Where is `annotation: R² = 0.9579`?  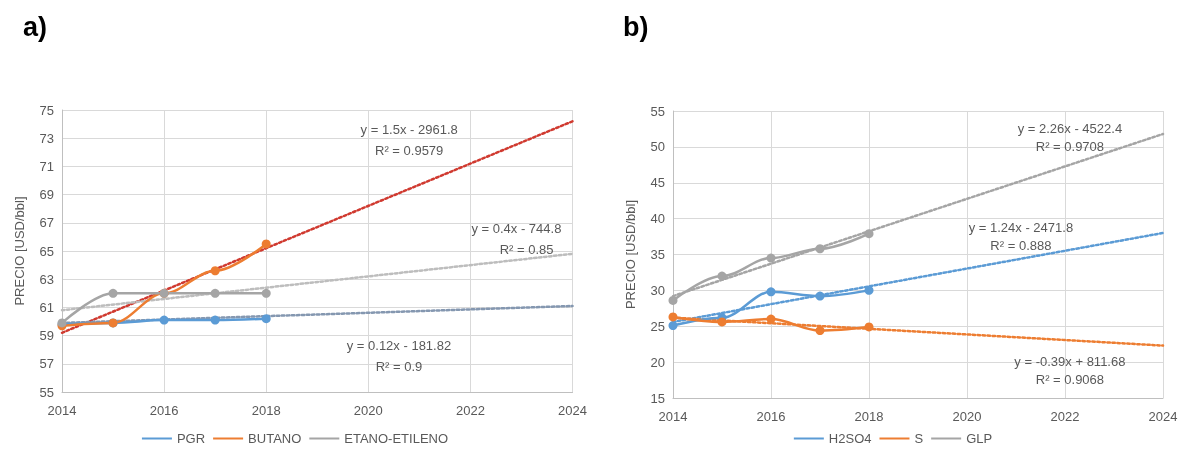
annotation: R² = 0.9579 is located at coordinates (409, 151).